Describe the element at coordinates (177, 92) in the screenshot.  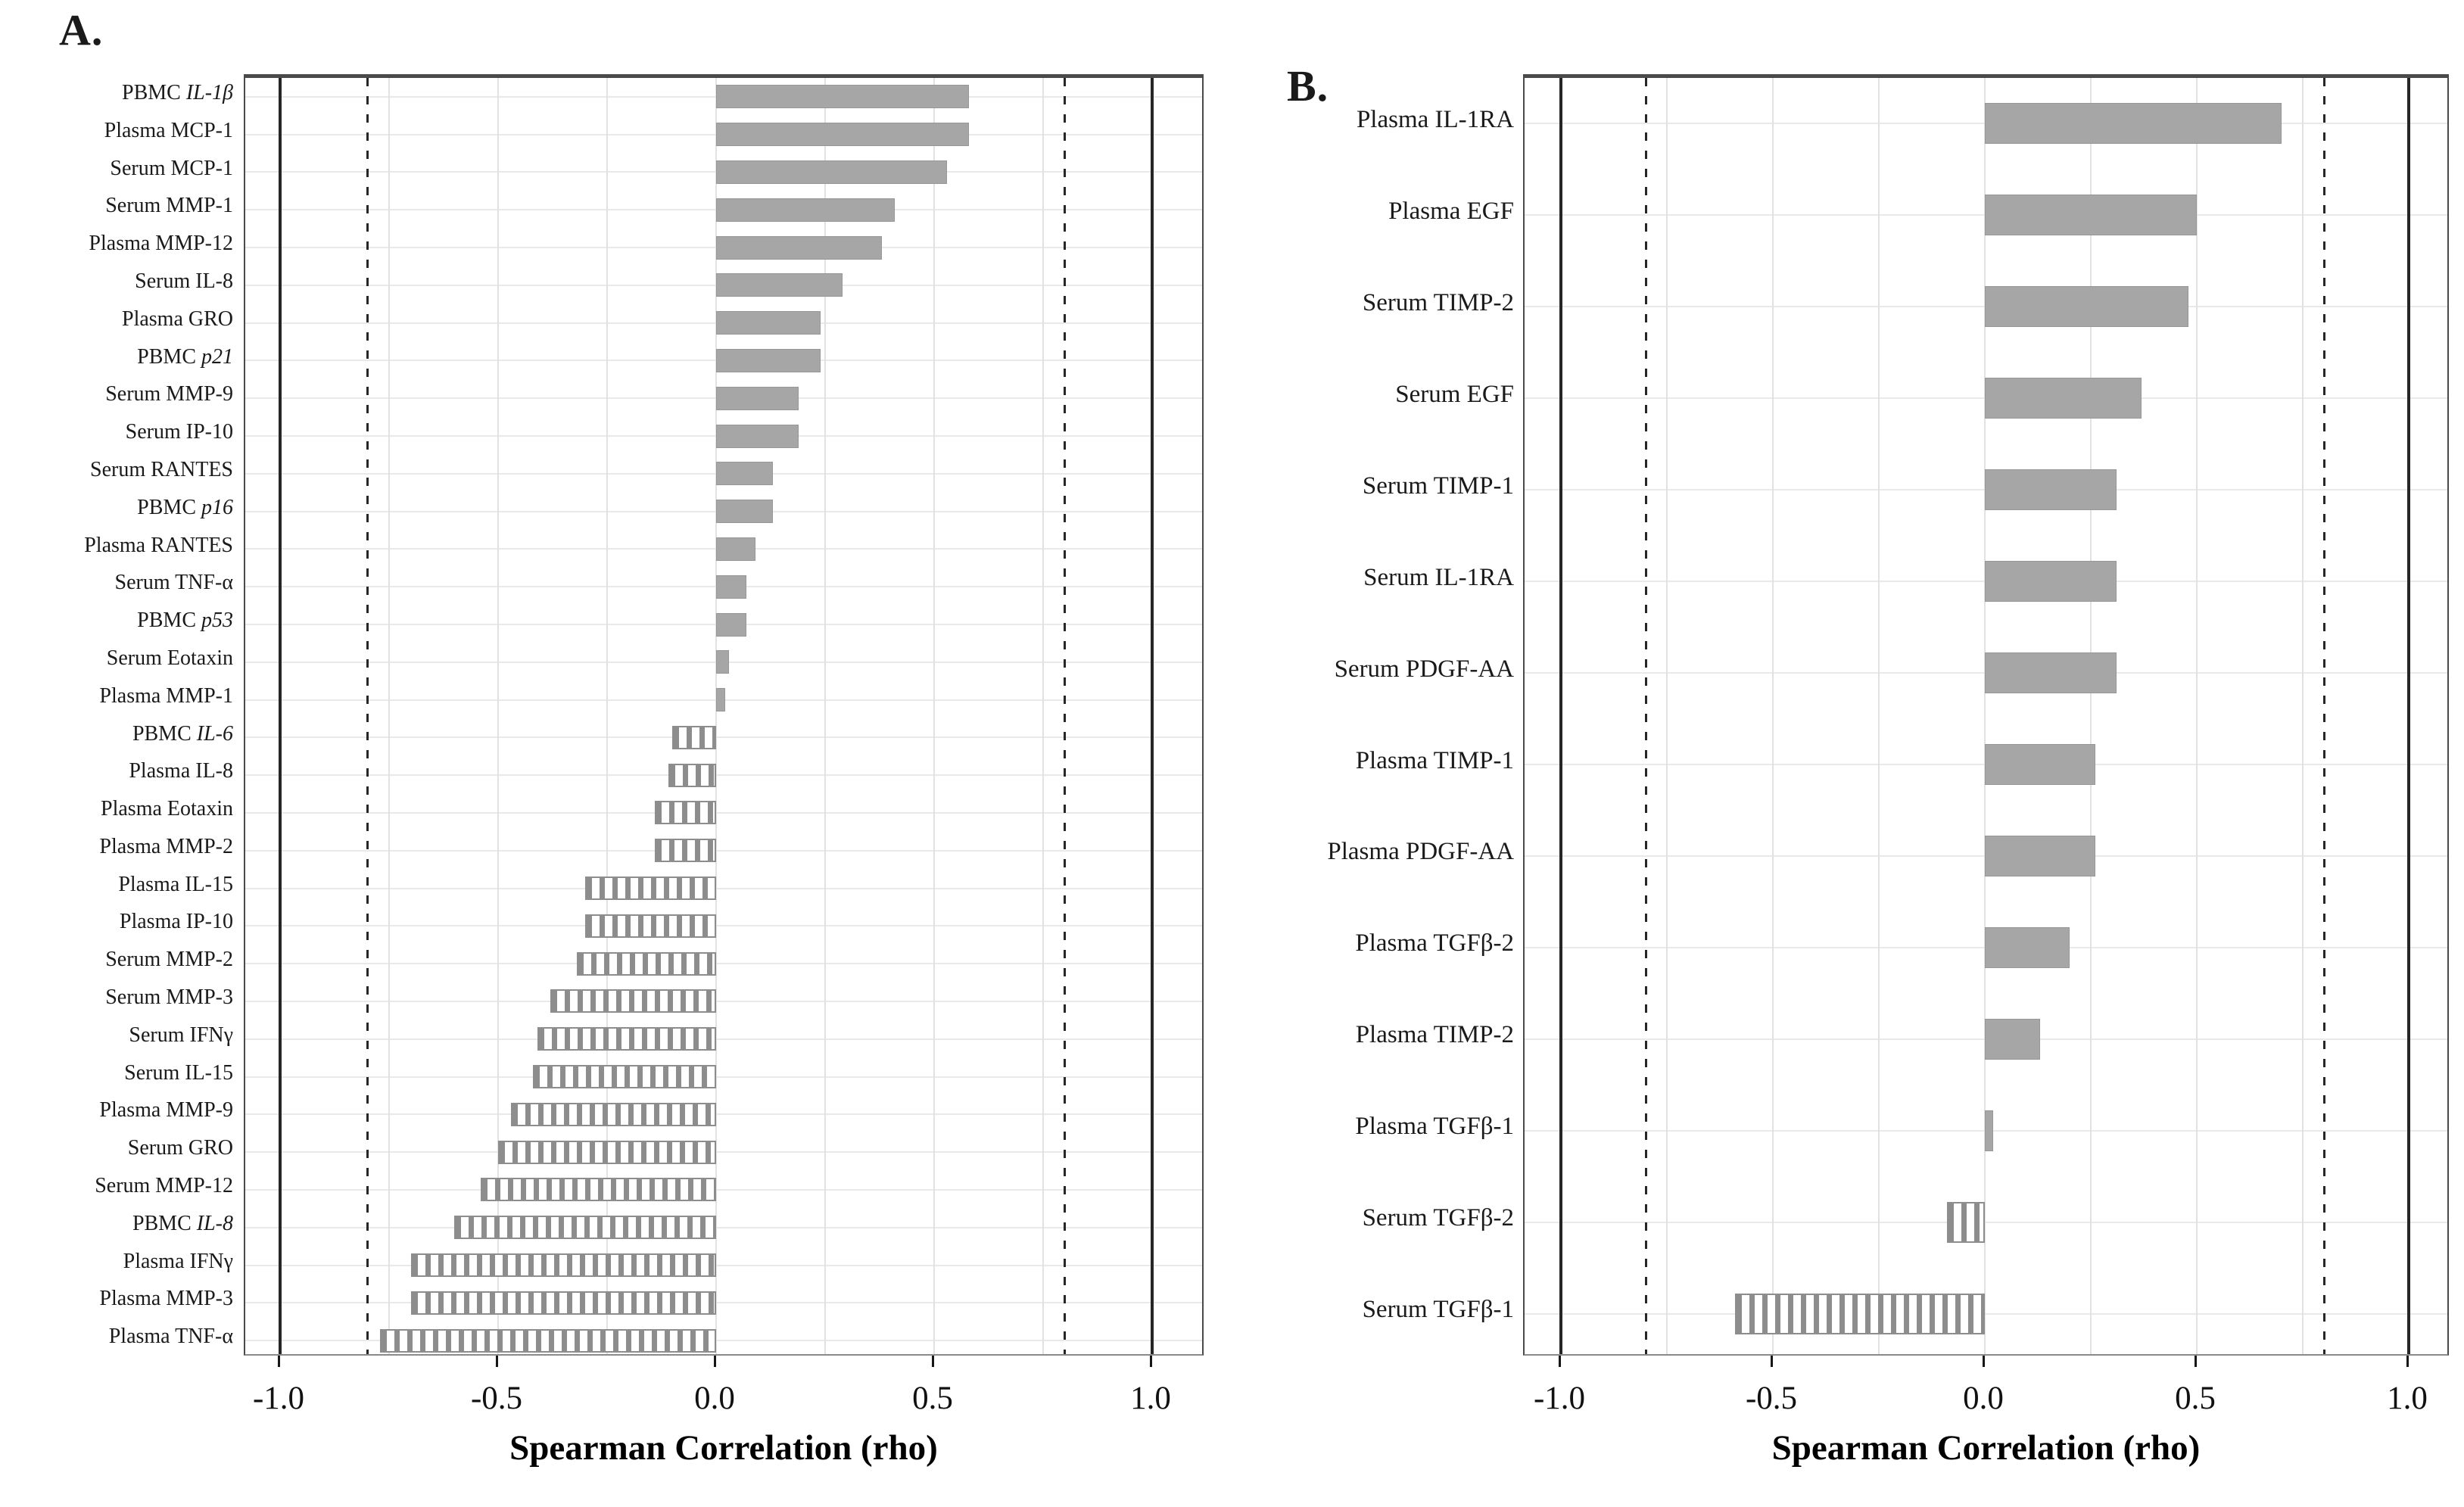
I see `row-label: PBMC IL-1β` at that location.